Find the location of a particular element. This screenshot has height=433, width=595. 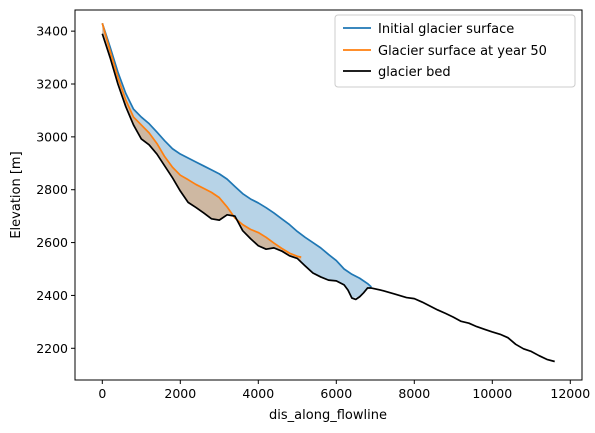

legend-label-year50: Glacier surface at year 50 is located at coordinates (462, 51).